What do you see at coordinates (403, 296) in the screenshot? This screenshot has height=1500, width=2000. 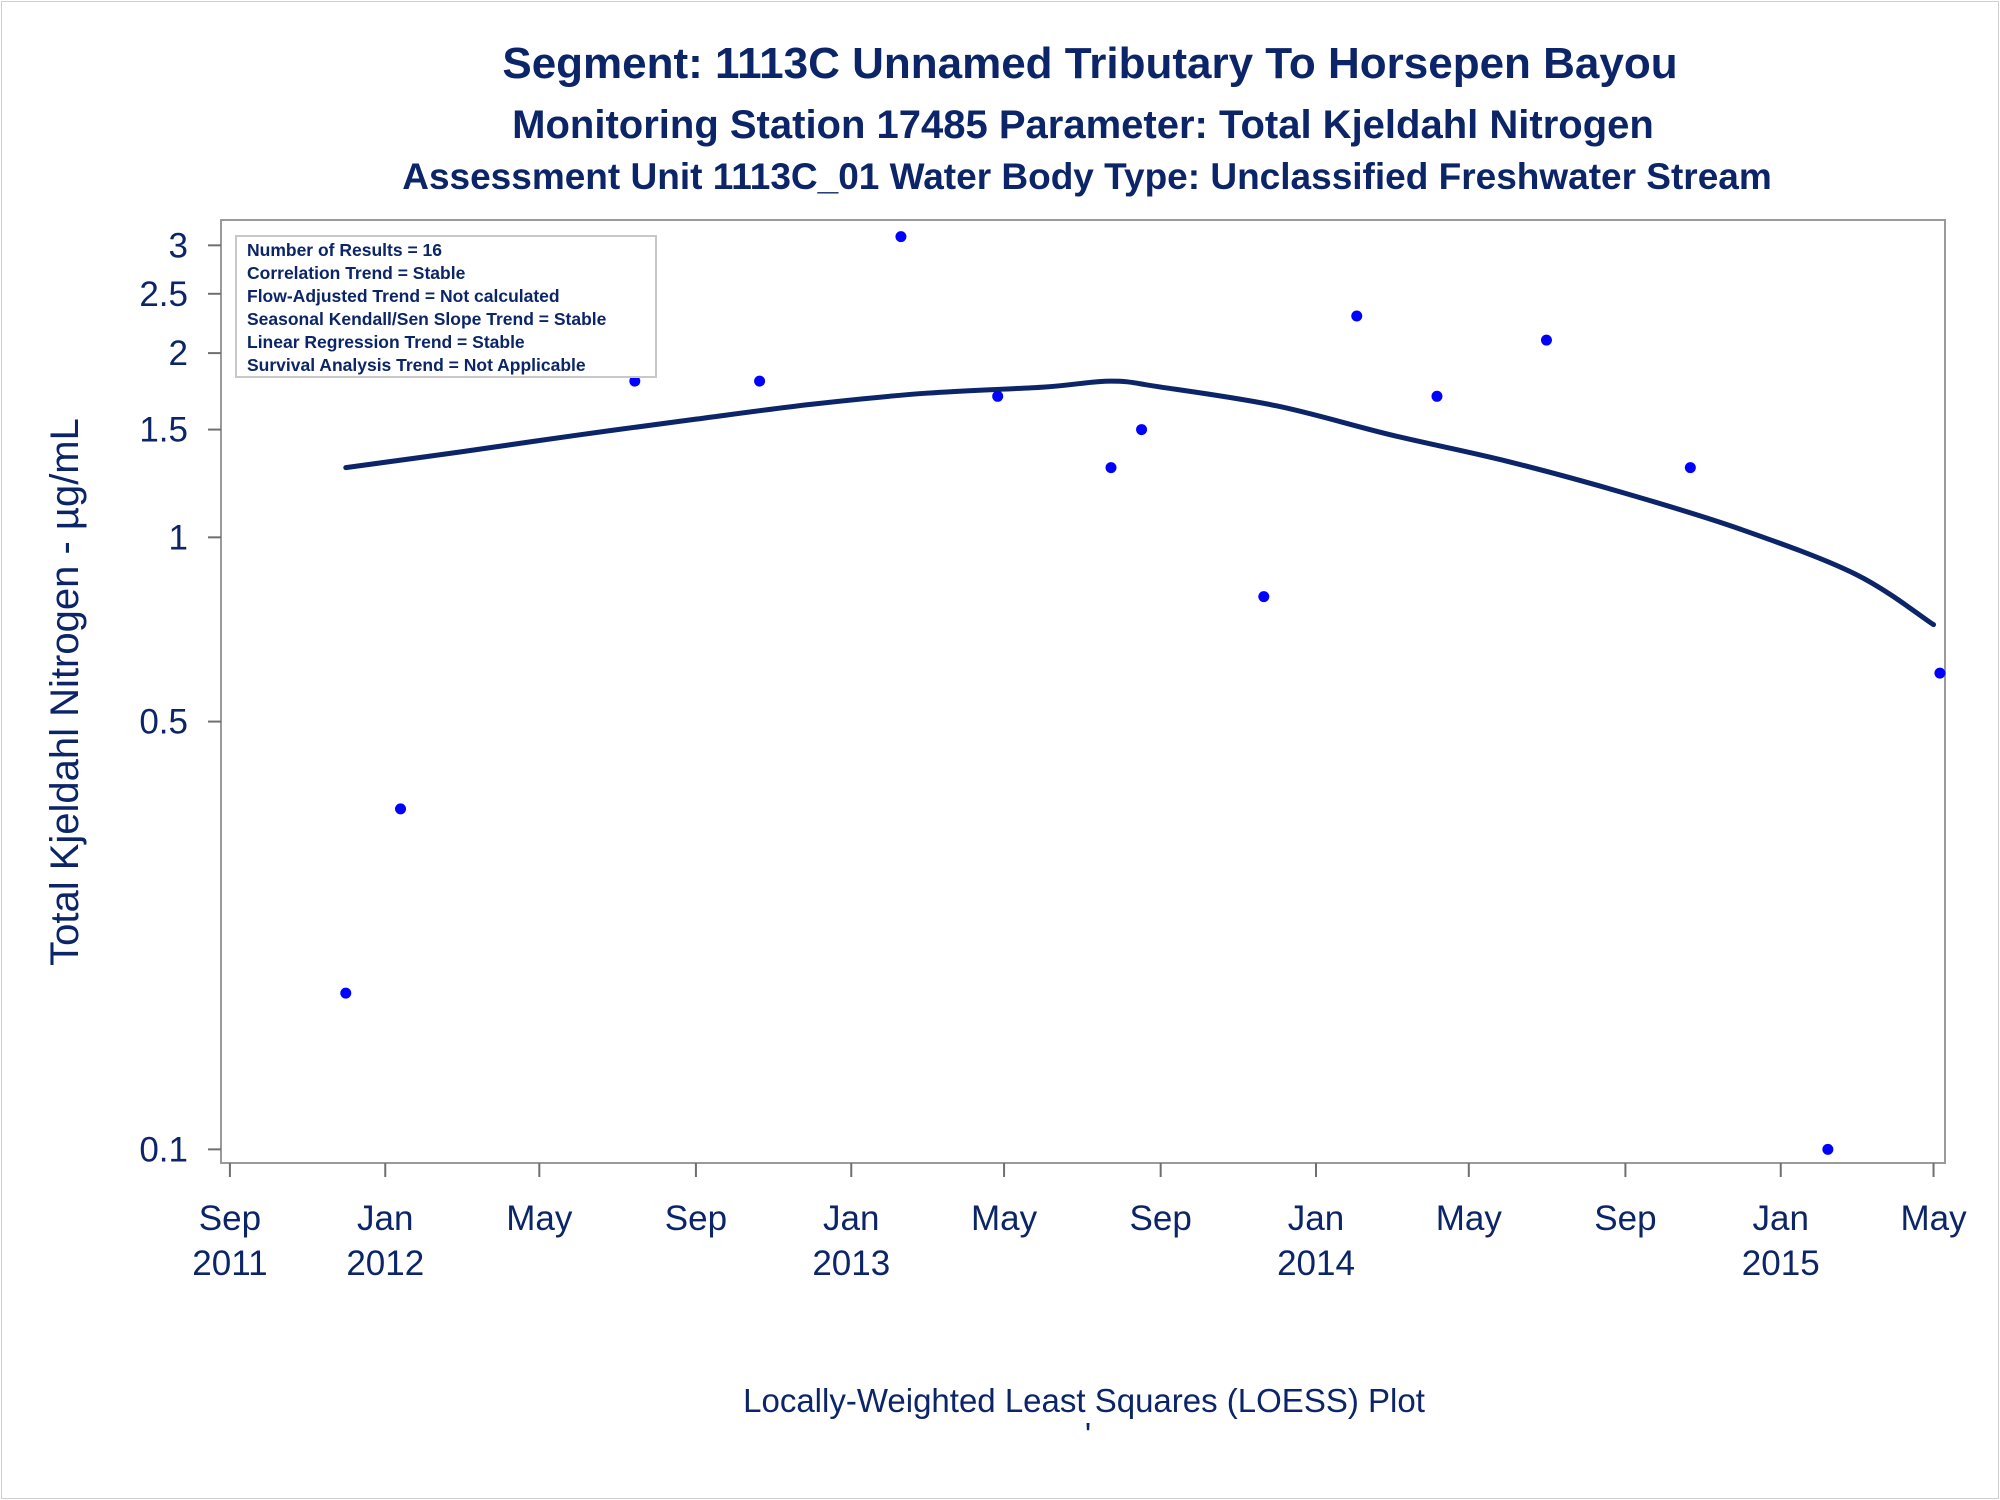 I see `legend-line: Flow-Adjusted Trend = Not calculated` at bounding box center [403, 296].